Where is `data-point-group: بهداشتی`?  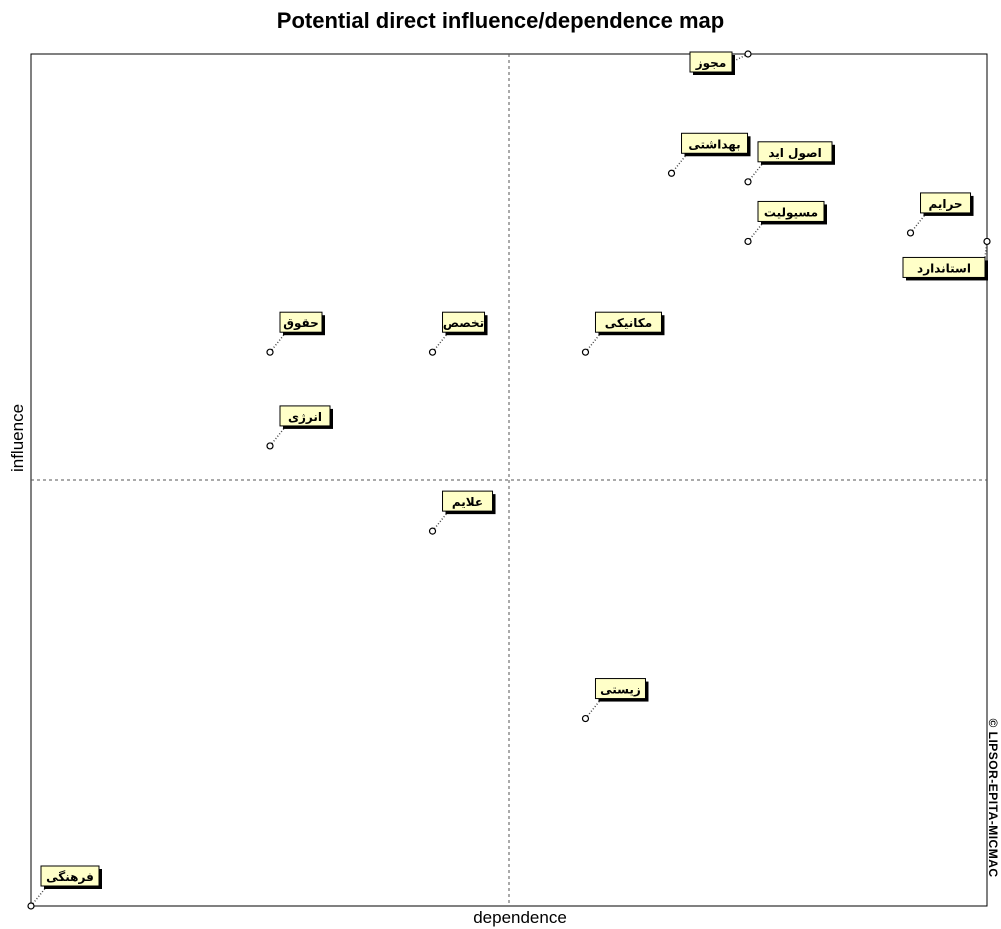 data-point-group: بهداشتی is located at coordinates (709, 154).